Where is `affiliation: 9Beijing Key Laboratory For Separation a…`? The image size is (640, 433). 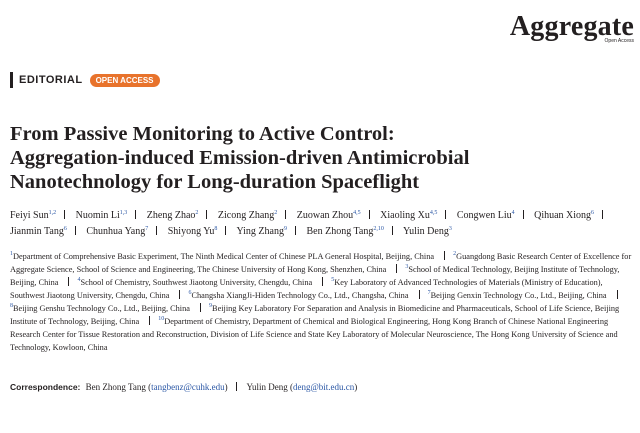 affiliation: 9Beijing Key Laboratory For Separation a… is located at coordinates (315, 314).